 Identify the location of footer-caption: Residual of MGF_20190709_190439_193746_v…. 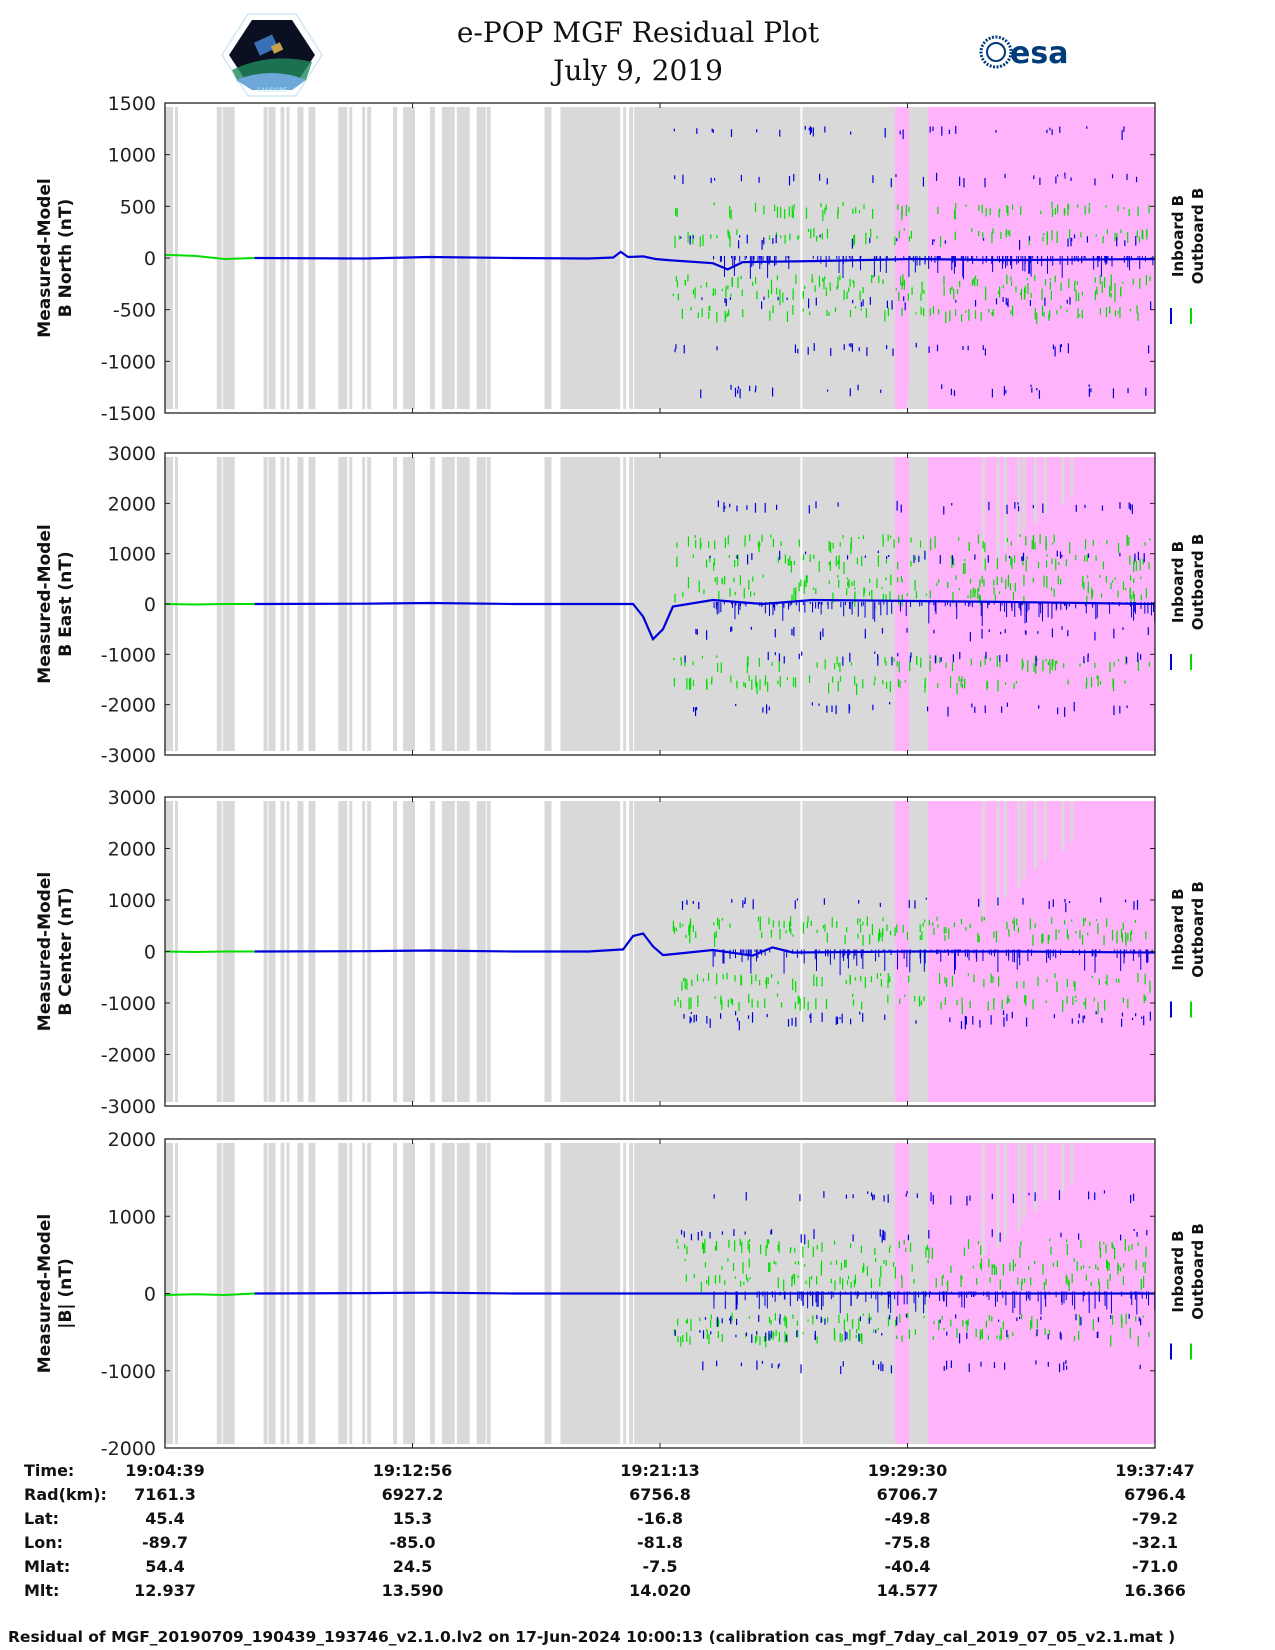
(591, 1637).